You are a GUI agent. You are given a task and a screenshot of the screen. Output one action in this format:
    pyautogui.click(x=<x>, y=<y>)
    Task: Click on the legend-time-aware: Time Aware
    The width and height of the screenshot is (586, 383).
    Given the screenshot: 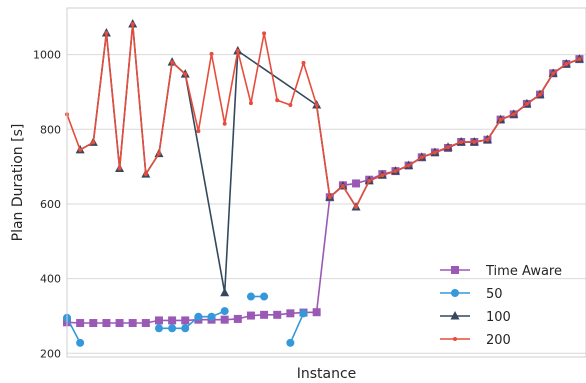 What is the action you would take?
    pyautogui.click(x=501, y=271)
    